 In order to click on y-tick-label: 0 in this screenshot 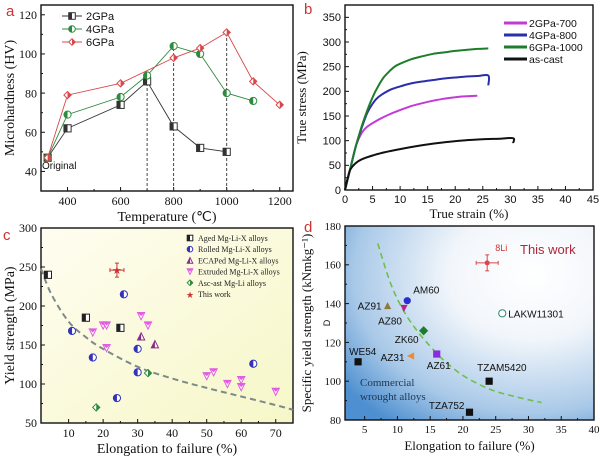, I will do `click(338, 191)`.